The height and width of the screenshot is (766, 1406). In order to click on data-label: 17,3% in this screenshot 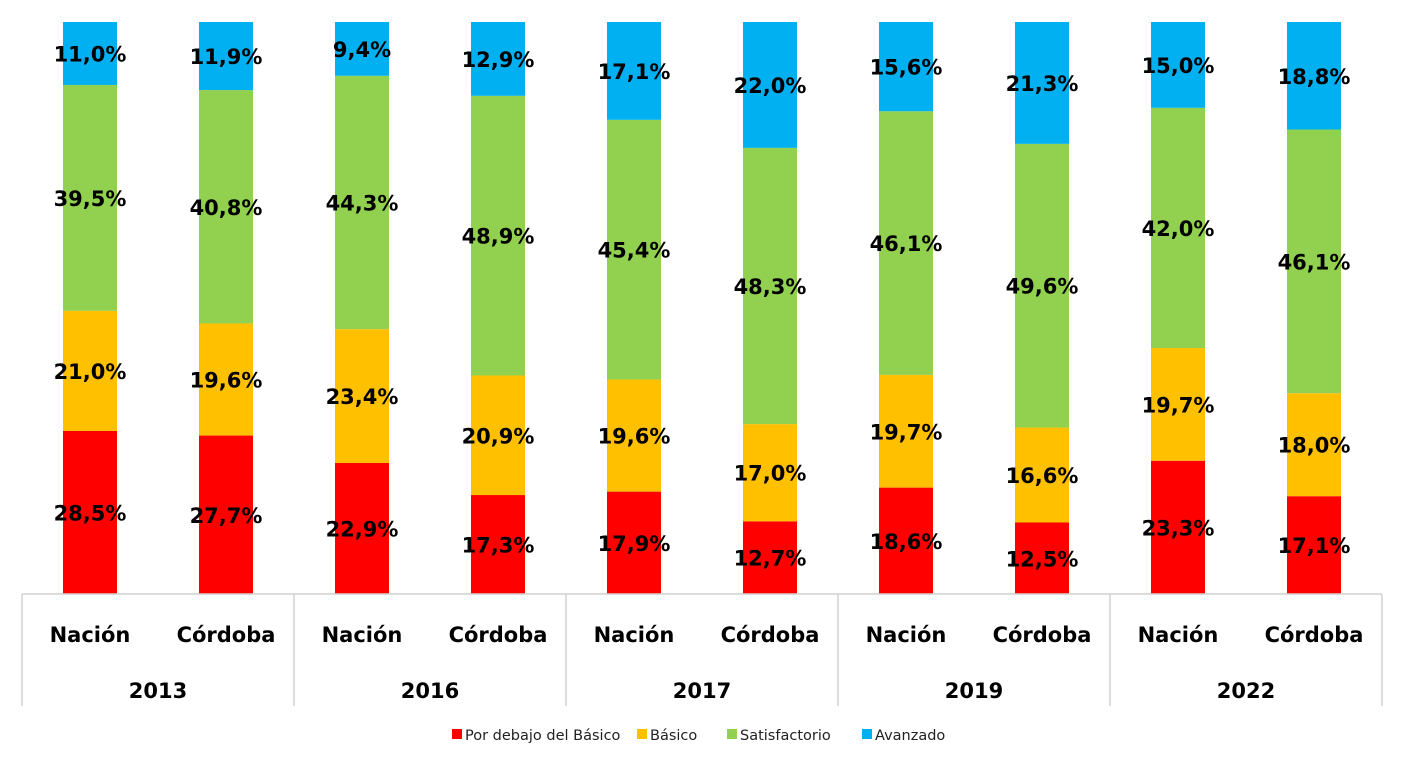, I will do `click(498, 546)`.